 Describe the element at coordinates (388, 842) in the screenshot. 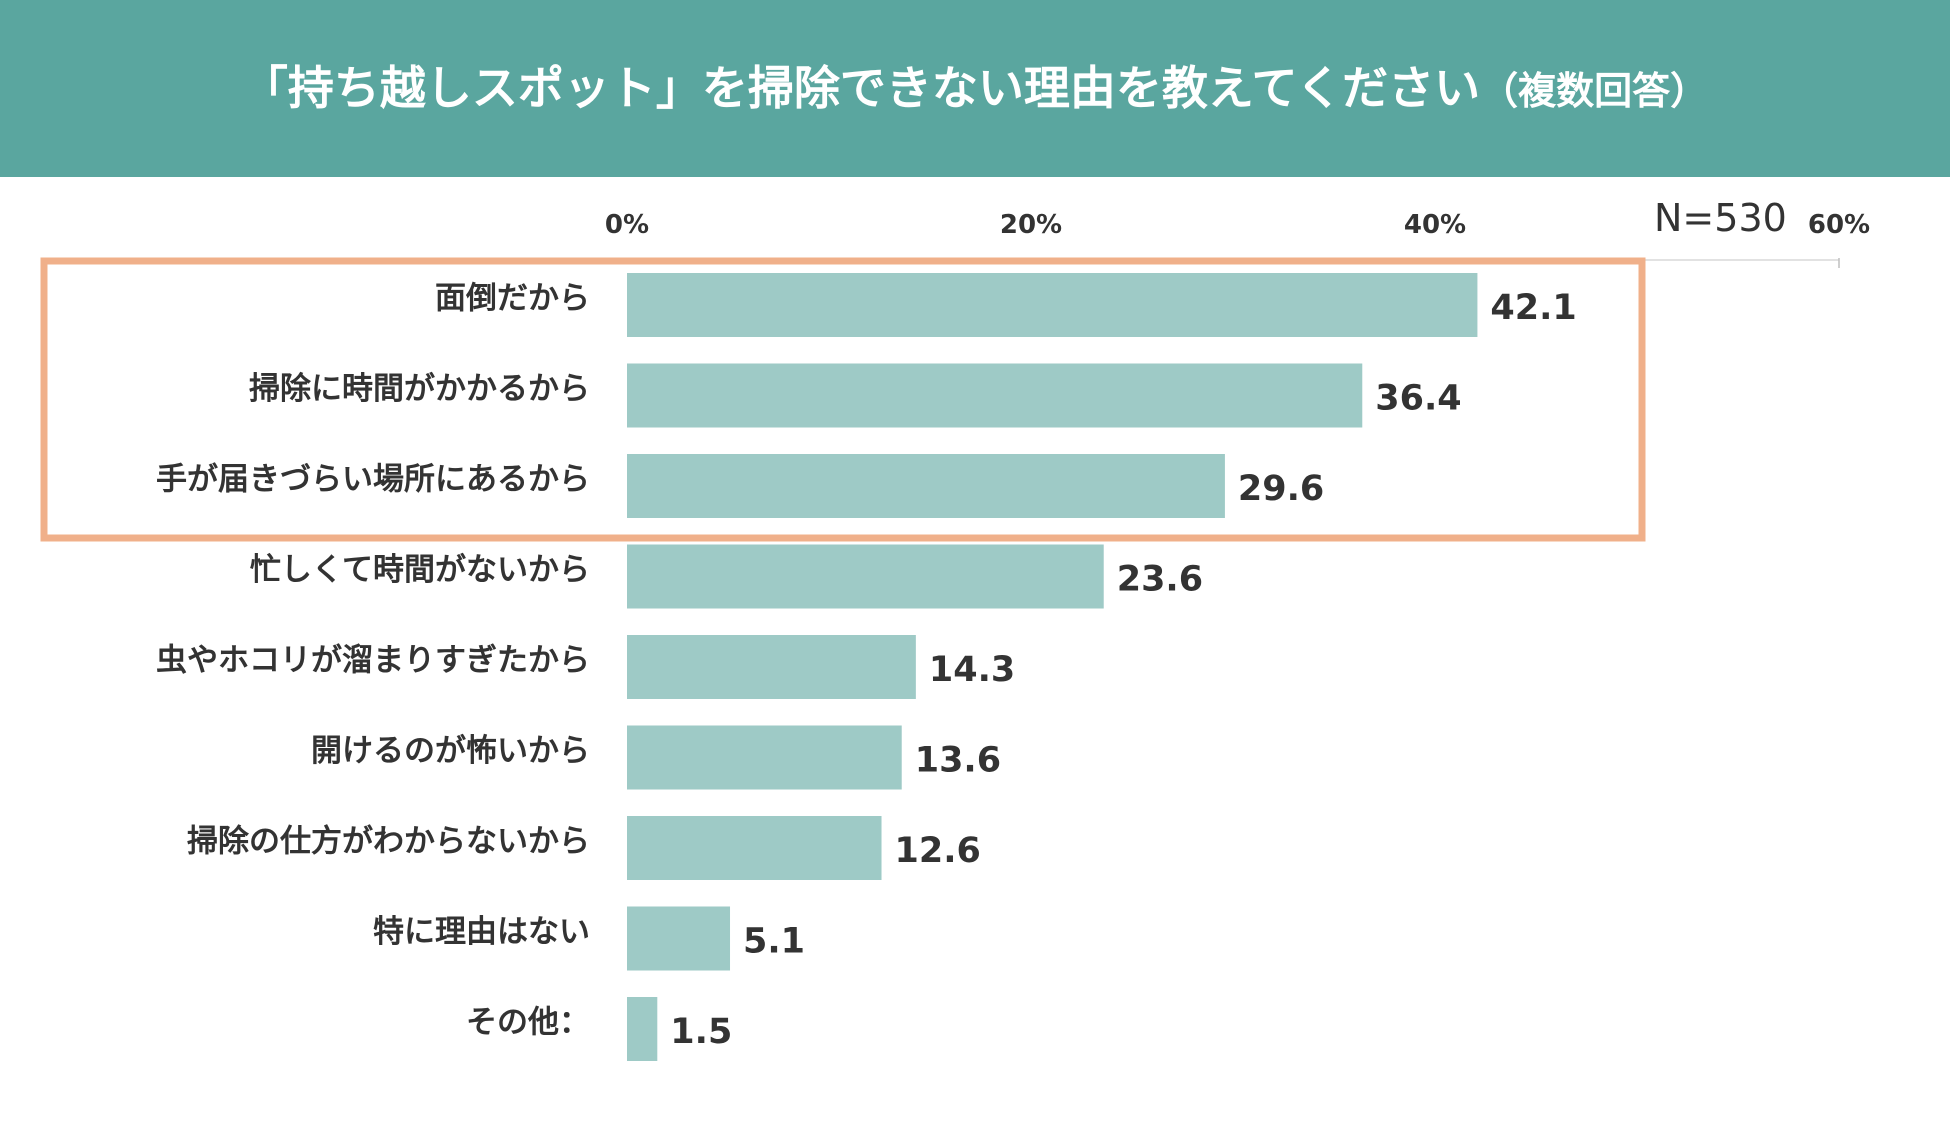

I see `category-label: 掃除の仕方がわからないから` at that location.